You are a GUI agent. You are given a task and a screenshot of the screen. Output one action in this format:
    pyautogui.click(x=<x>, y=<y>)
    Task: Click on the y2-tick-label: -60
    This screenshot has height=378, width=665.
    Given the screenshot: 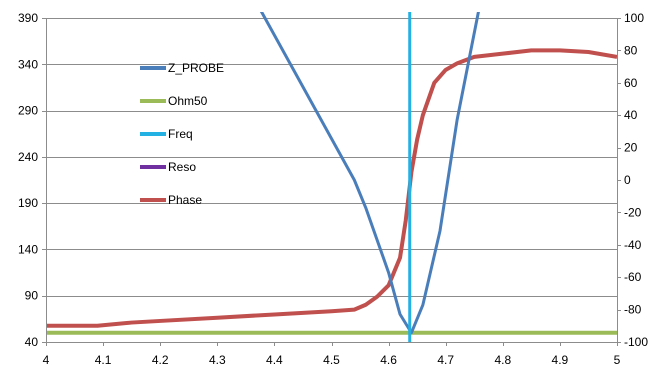 What is the action you would take?
    pyautogui.click(x=633, y=277)
    